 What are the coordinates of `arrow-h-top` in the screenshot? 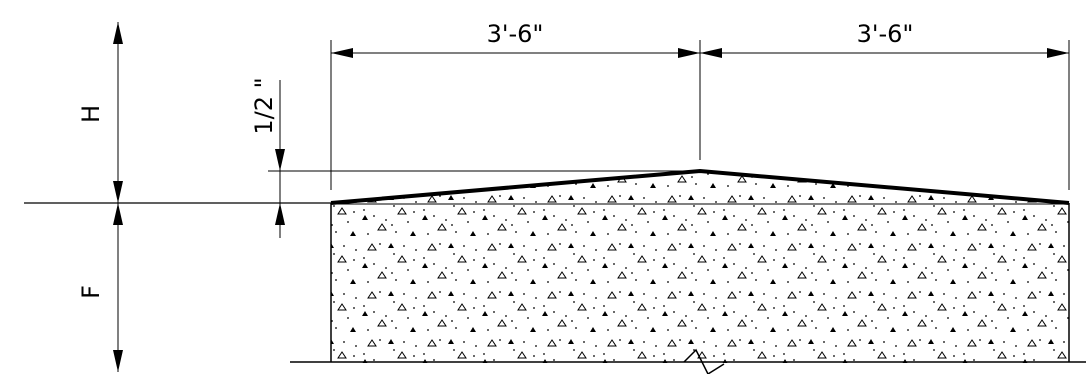 It's located at (118, 33).